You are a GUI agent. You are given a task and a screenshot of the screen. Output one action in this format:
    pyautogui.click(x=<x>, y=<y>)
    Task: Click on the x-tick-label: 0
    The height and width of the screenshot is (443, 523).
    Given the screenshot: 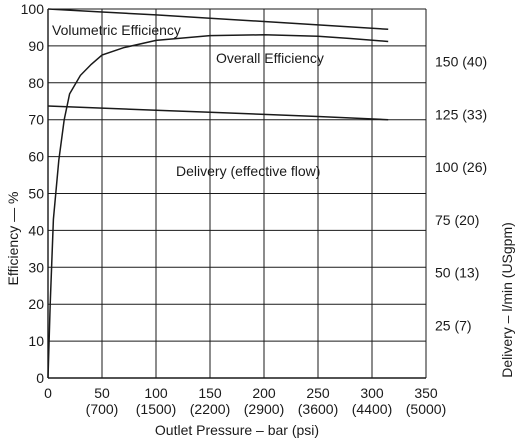 What is the action you would take?
    pyautogui.click(x=48, y=393)
    